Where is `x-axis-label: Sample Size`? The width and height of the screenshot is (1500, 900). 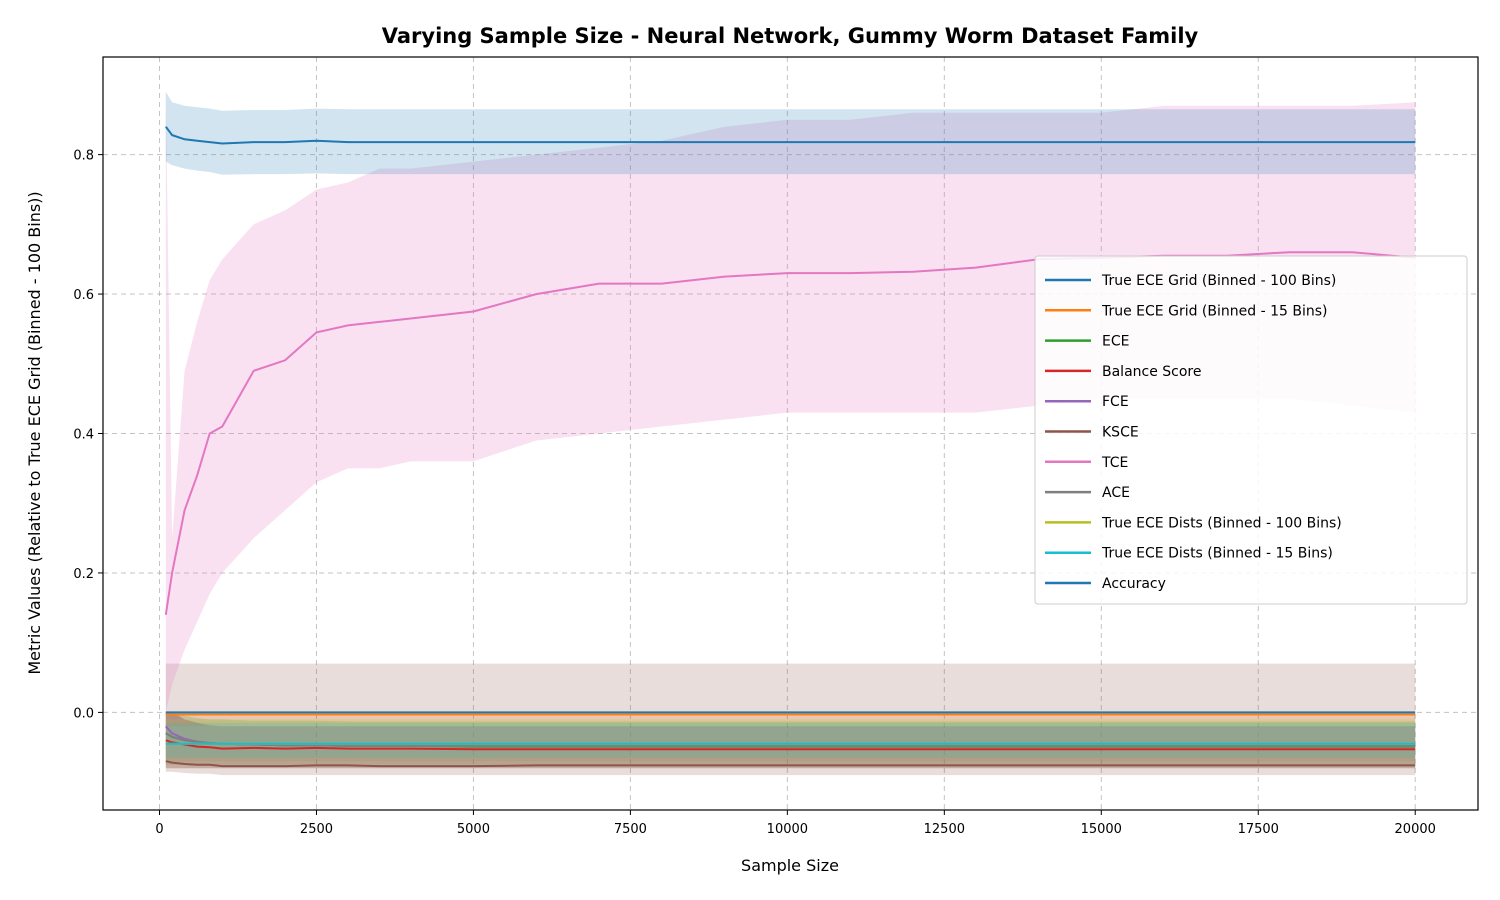 x-axis-label: Sample Size is located at coordinates (790, 865).